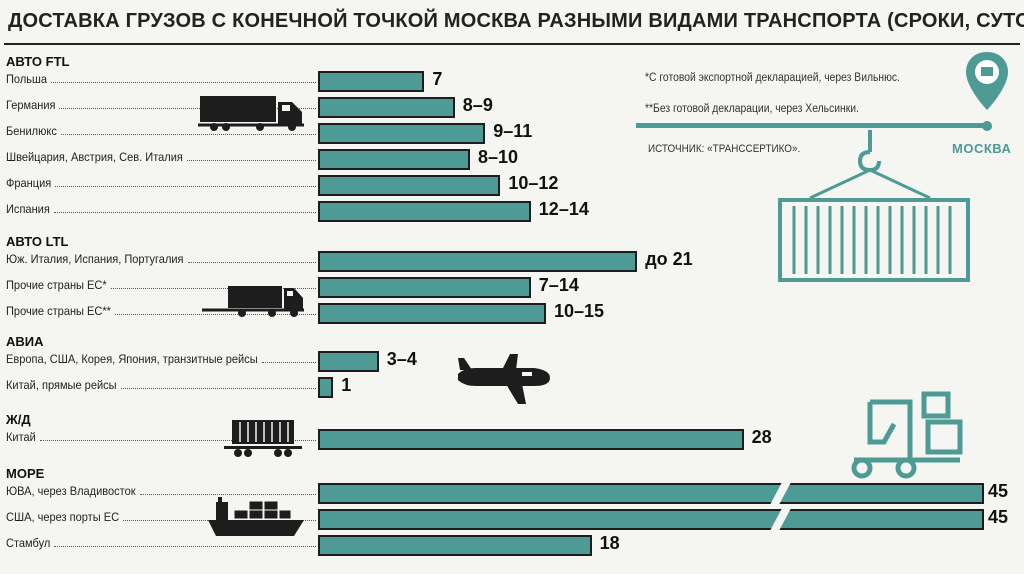 This screenshot has width=1024, height=574. I want to click on data-label: 28, so click(761, 437).